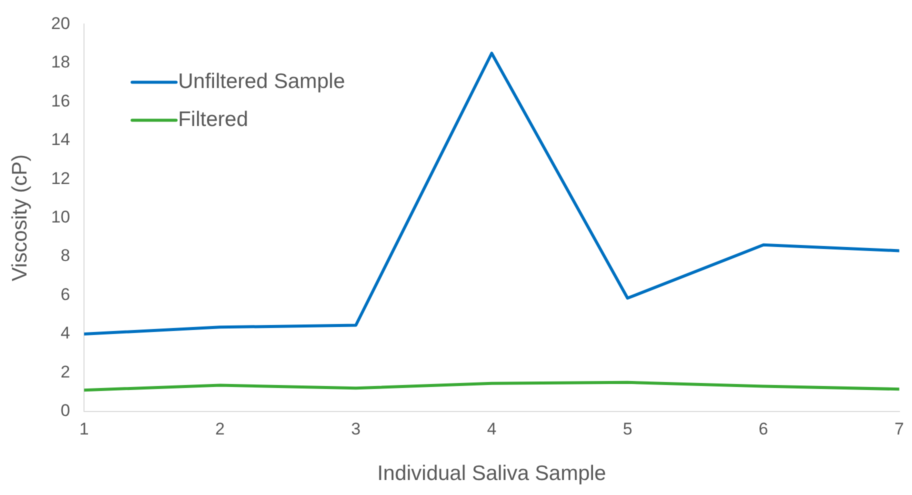  Describe the element at coordinates (60, 178) in the screenshot. I see `y-tick-label: 12` at that location.